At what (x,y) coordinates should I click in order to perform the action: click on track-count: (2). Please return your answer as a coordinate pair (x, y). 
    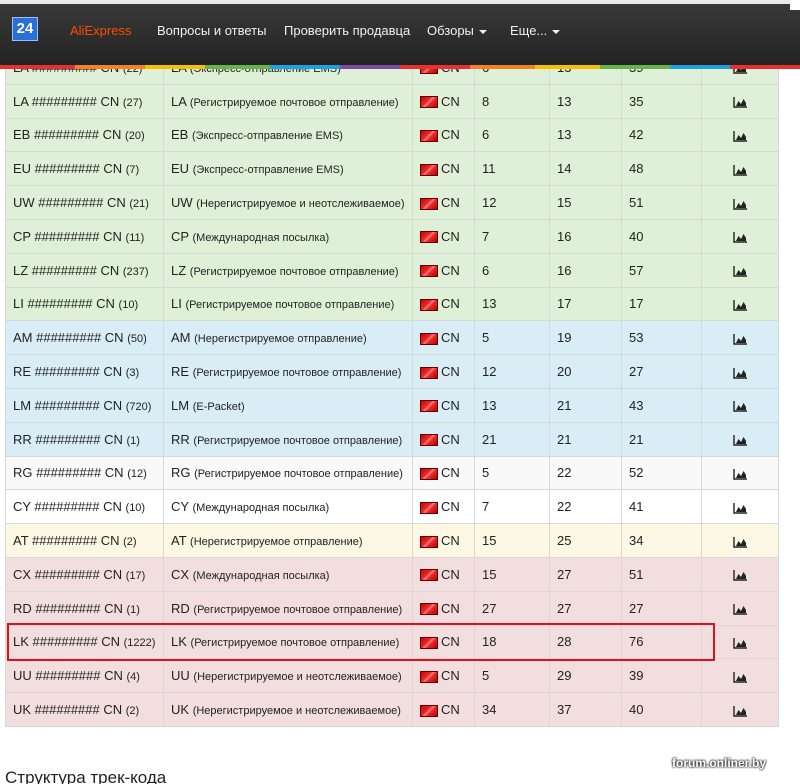
    Looking at the image, I should click on (130, 542).